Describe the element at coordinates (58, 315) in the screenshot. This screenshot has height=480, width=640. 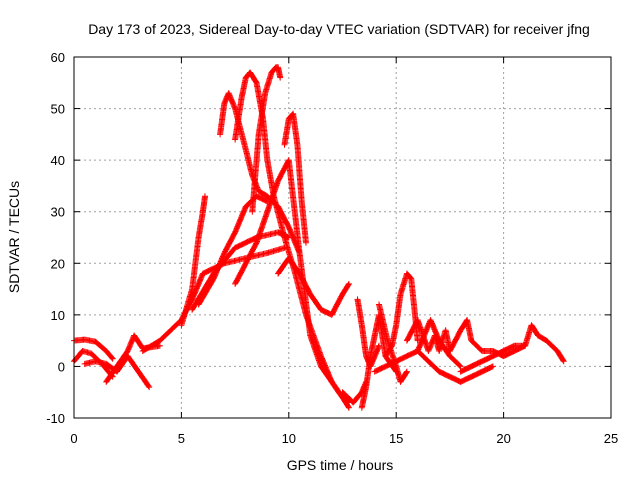
I see `y-tick-label: 10` at that location.